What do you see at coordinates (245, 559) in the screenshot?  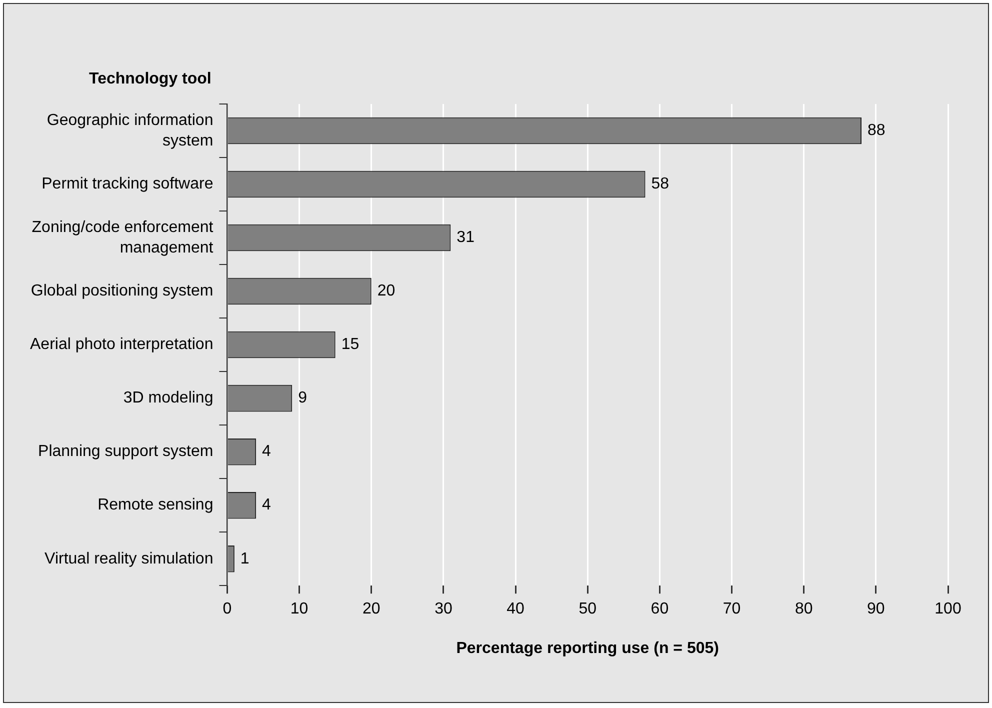 I see `data-label: 1` at bounding box center [245, 559].